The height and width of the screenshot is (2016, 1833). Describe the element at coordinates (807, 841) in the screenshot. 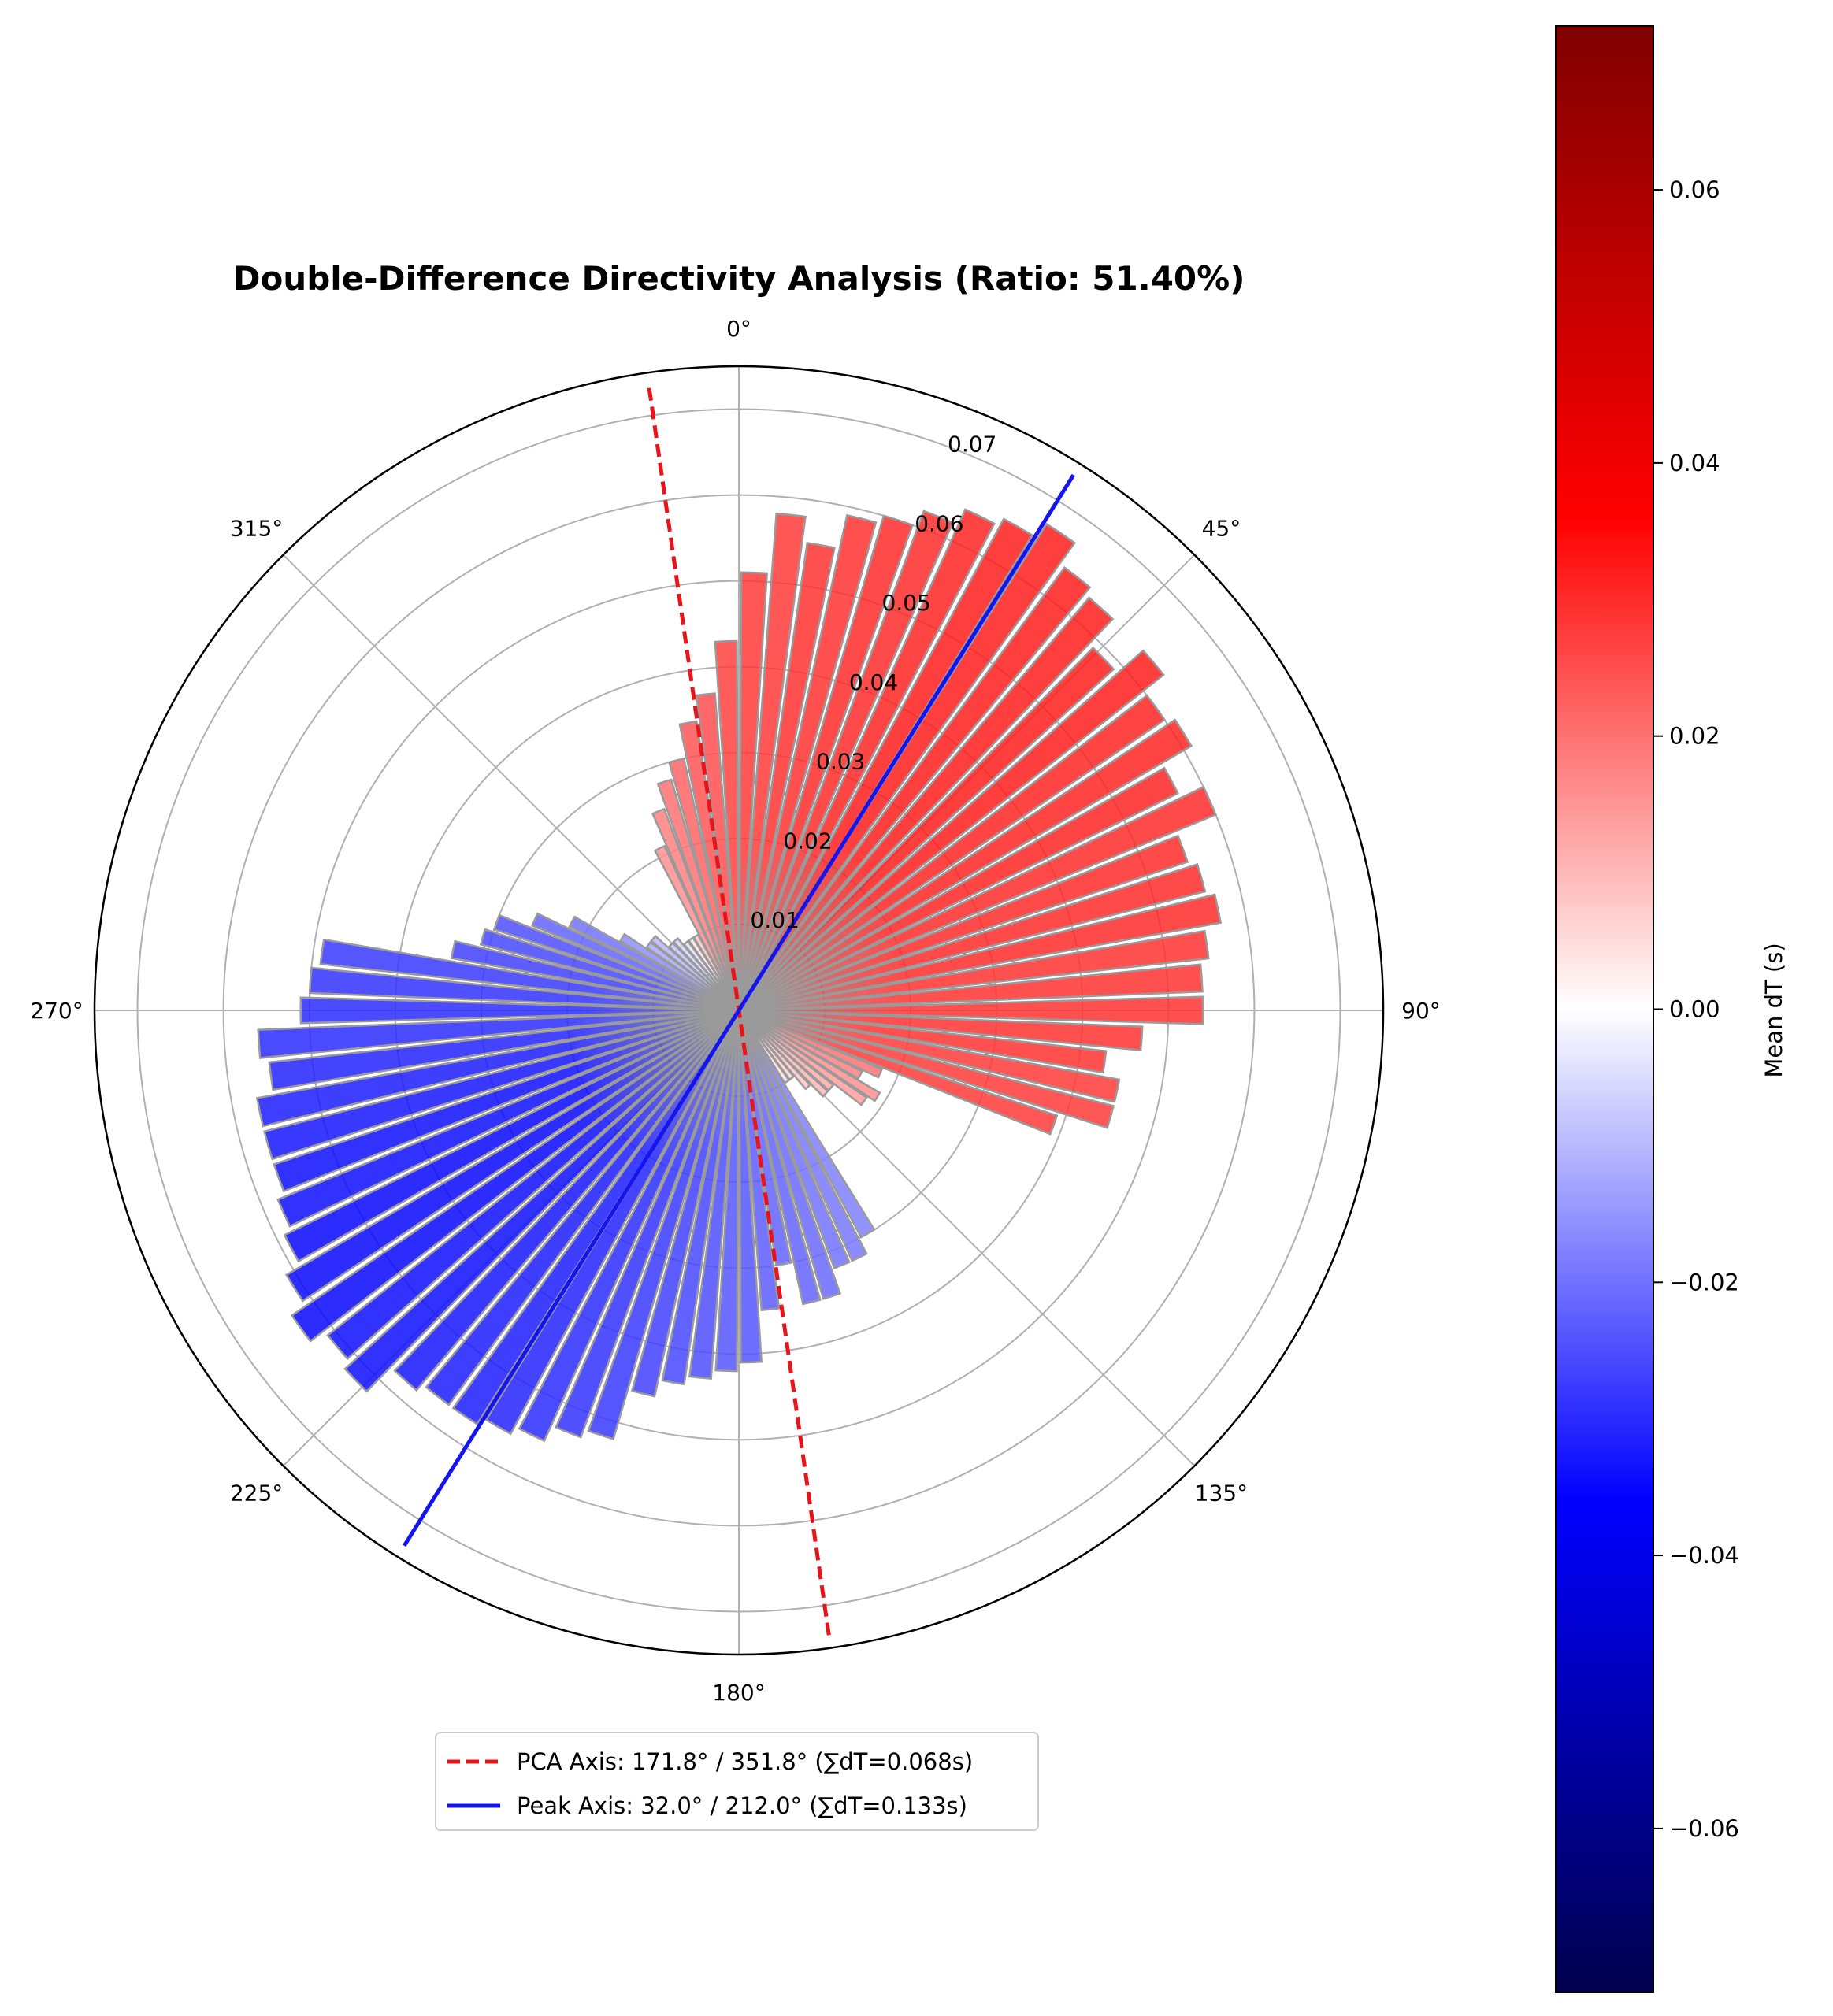

I see `r-tick-label: 0.02` at that location.